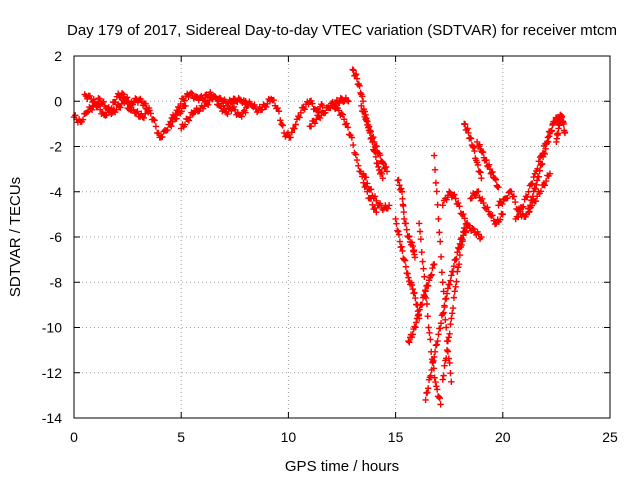 This screenshot has width=640, height=480. What do you see at coordinates (52, 328) in the screenshot?
I see `y-tick-label: -10` at bounding box center [52, 328].